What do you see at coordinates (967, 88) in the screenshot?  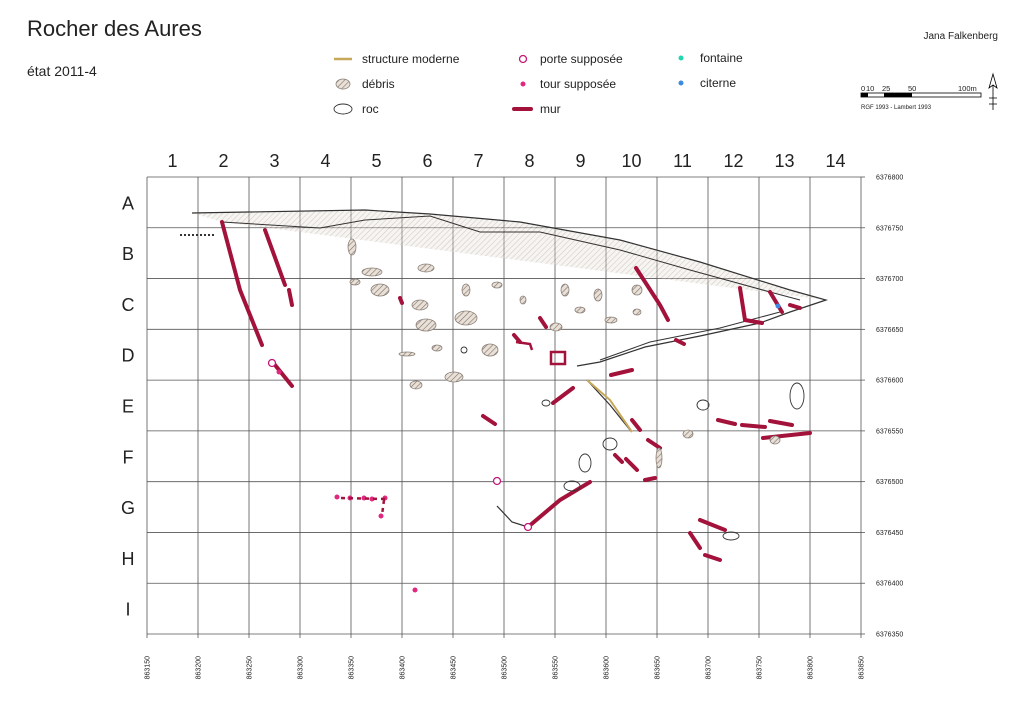 I see `scale-label: 100m` at bounding box center [967, 88].